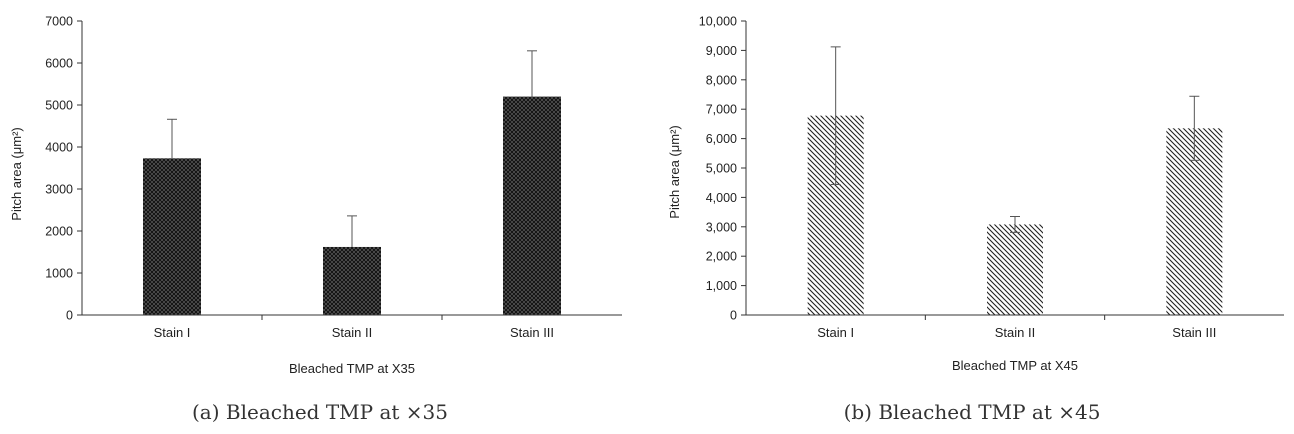 The height and width of the screenshot is (434, 1294). I want to click on y-tick-label: 8,000, so click(721, 80).